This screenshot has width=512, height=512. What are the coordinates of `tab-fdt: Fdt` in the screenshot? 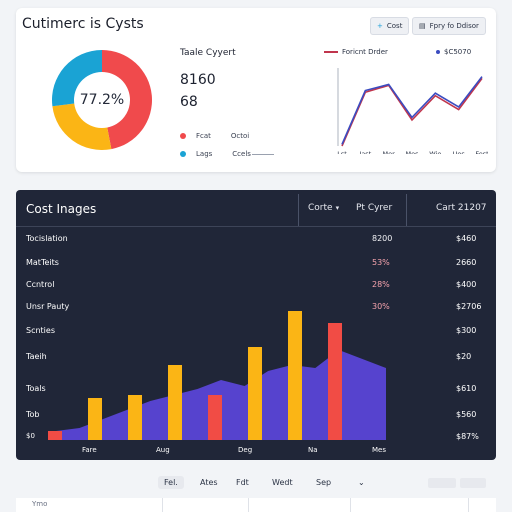 It's located at (242, 482).